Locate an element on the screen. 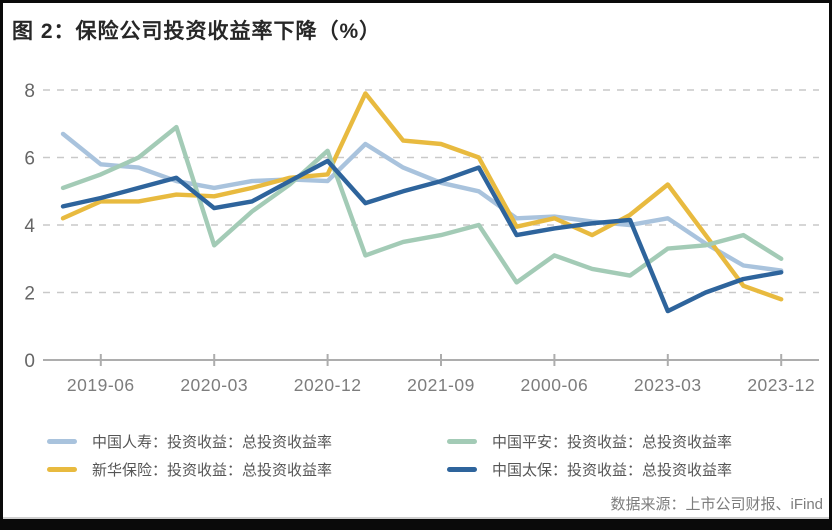  chart-title: 图 2：保险公司投资收益率下降（%） is located at coordinates (197, 31).